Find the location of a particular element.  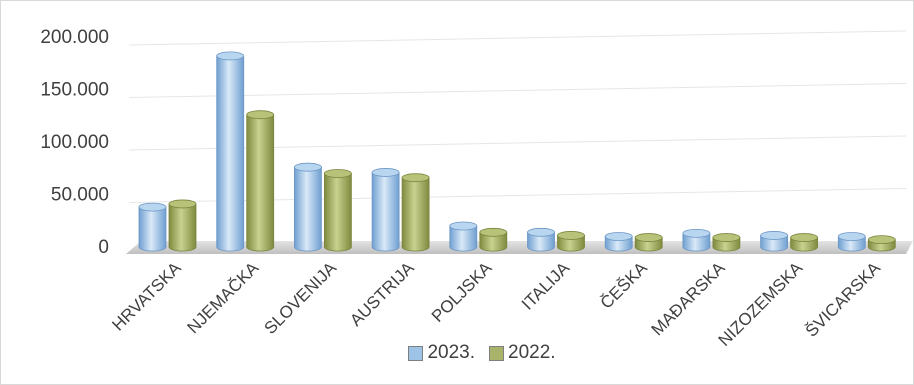

y-tick-label: 100.000 is located at coordinates (74, 142).